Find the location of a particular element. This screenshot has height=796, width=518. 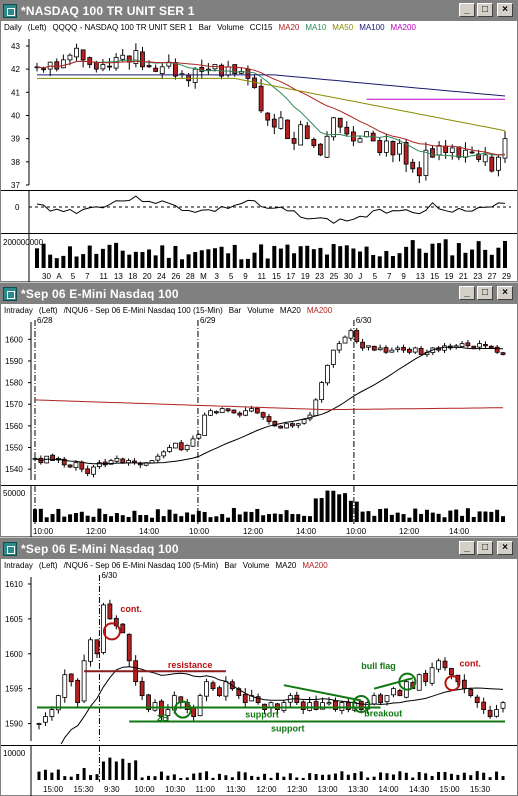

ma20-label: MA20 is located at coordinates (290, 310).